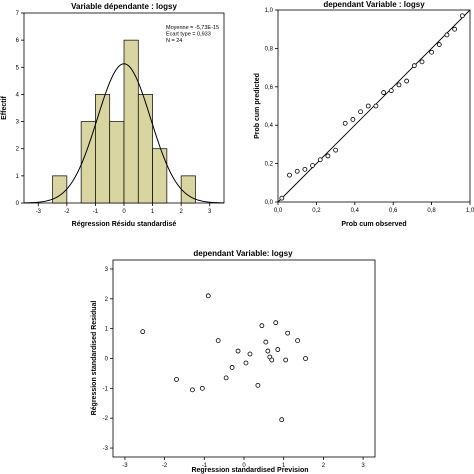 This screenshot has width=474, height=474. What do you see at coordinates (324, 466) in the screenshot?
I see `residual-x-tick-5: 2` at bounding box center [324, 466].